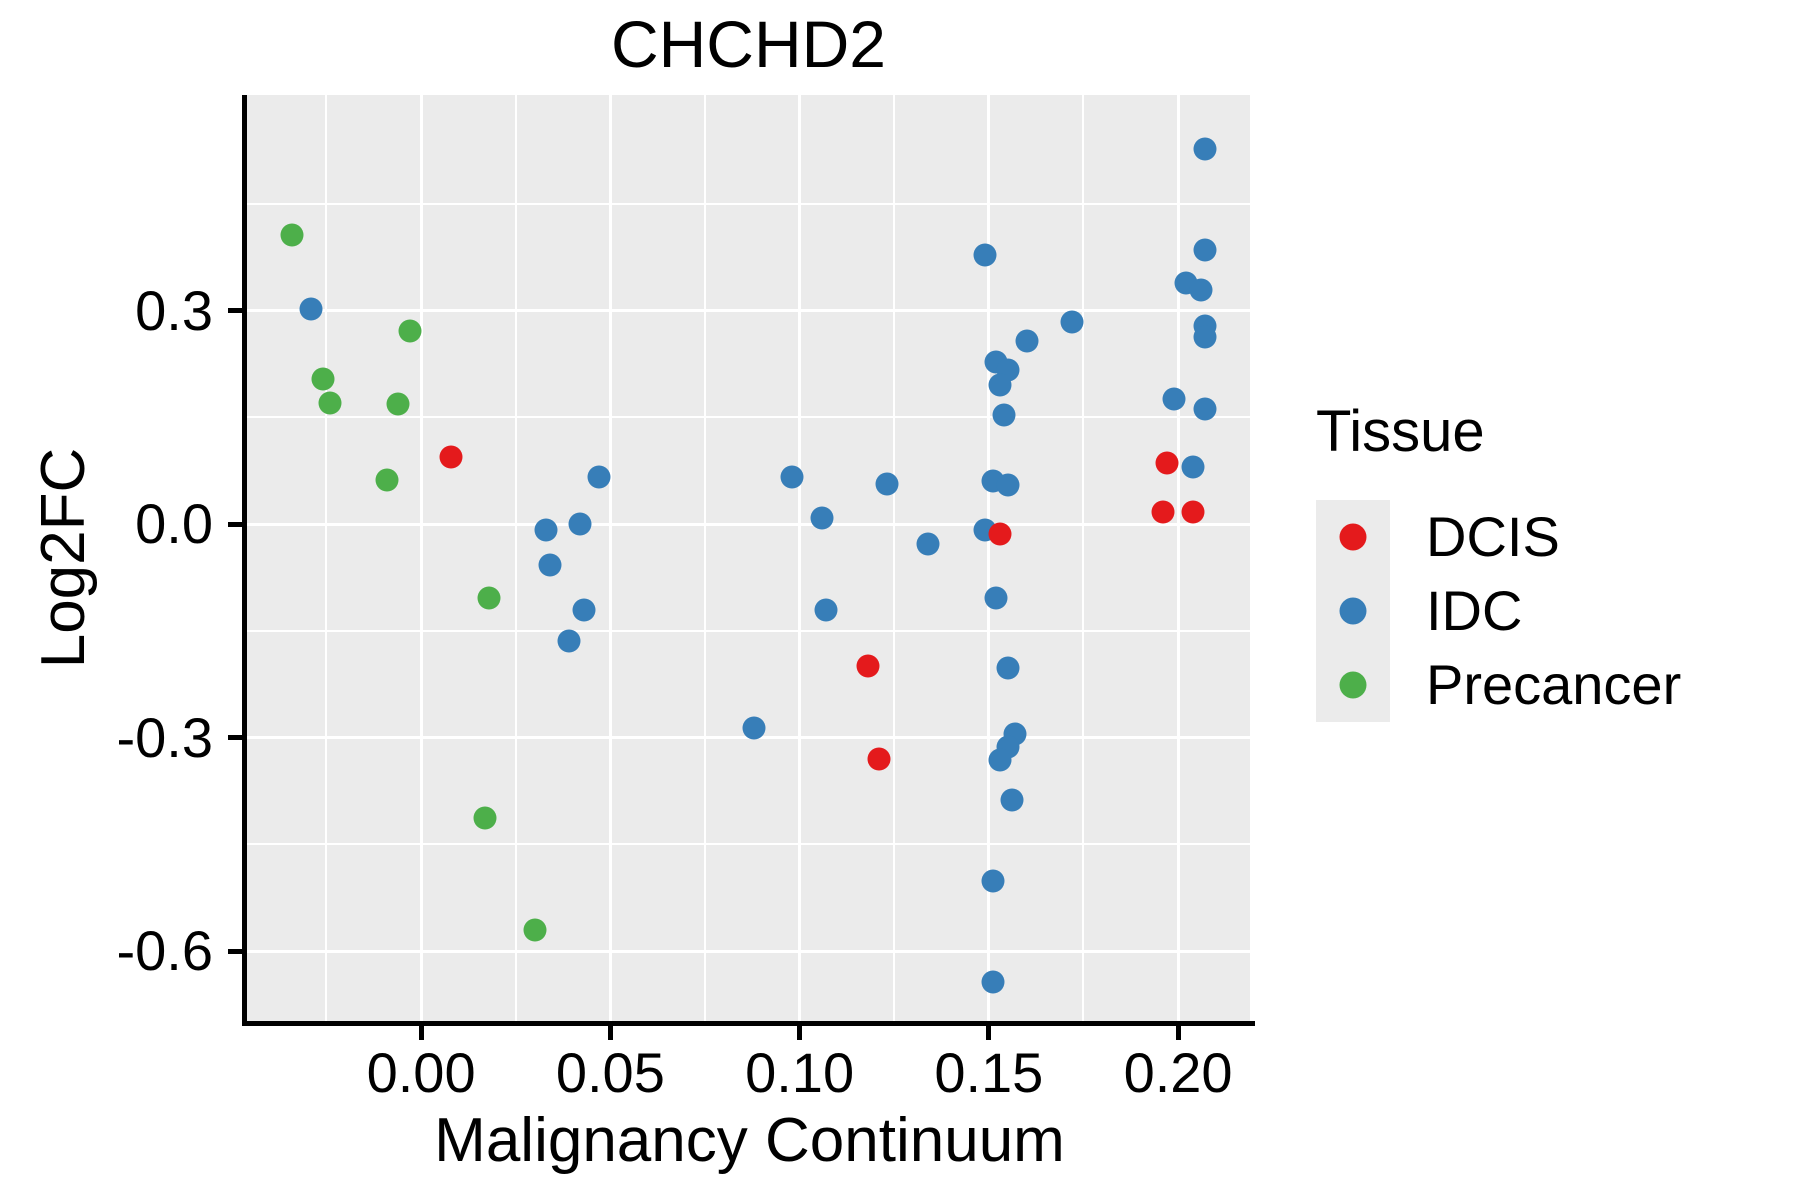 The height and width of the screenshot is (1200, 1800). I want to click on x-tick-label: 0.10, so click(800, 1072).